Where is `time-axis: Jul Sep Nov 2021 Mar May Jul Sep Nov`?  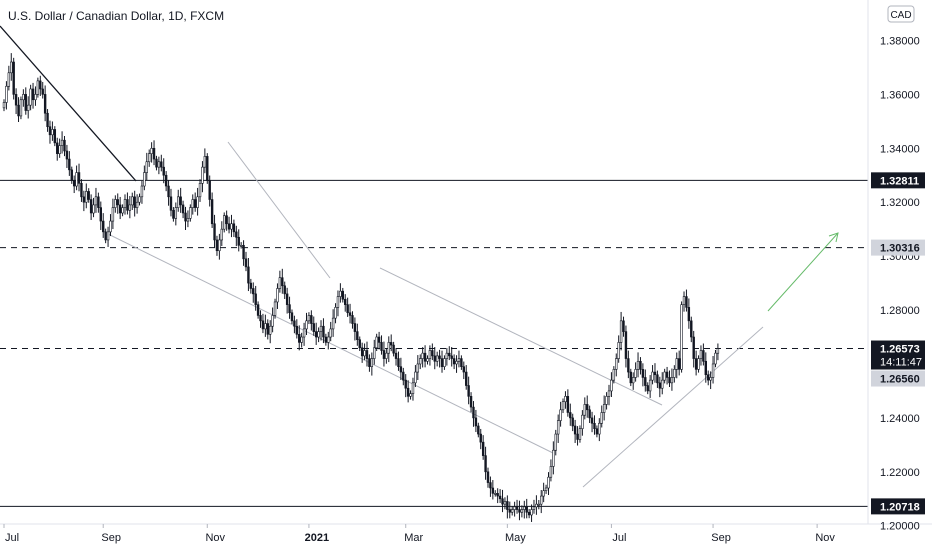
time-axis: Jul Sep Nov 2021 Mar May Jul Sep Nov is located at coordinates (419, 534).